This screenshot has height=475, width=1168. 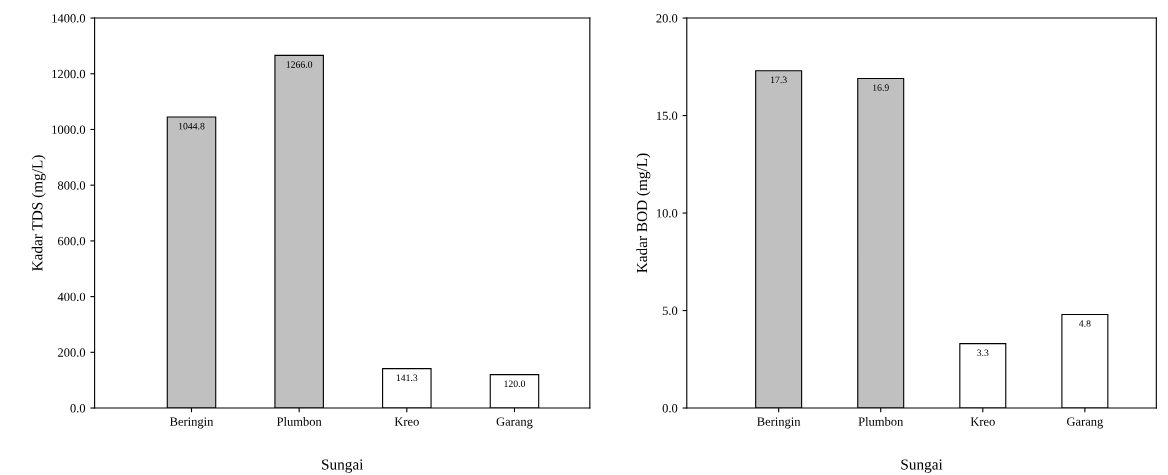 I want to click on data-label: 1044.8, so click(x=191, y=126).